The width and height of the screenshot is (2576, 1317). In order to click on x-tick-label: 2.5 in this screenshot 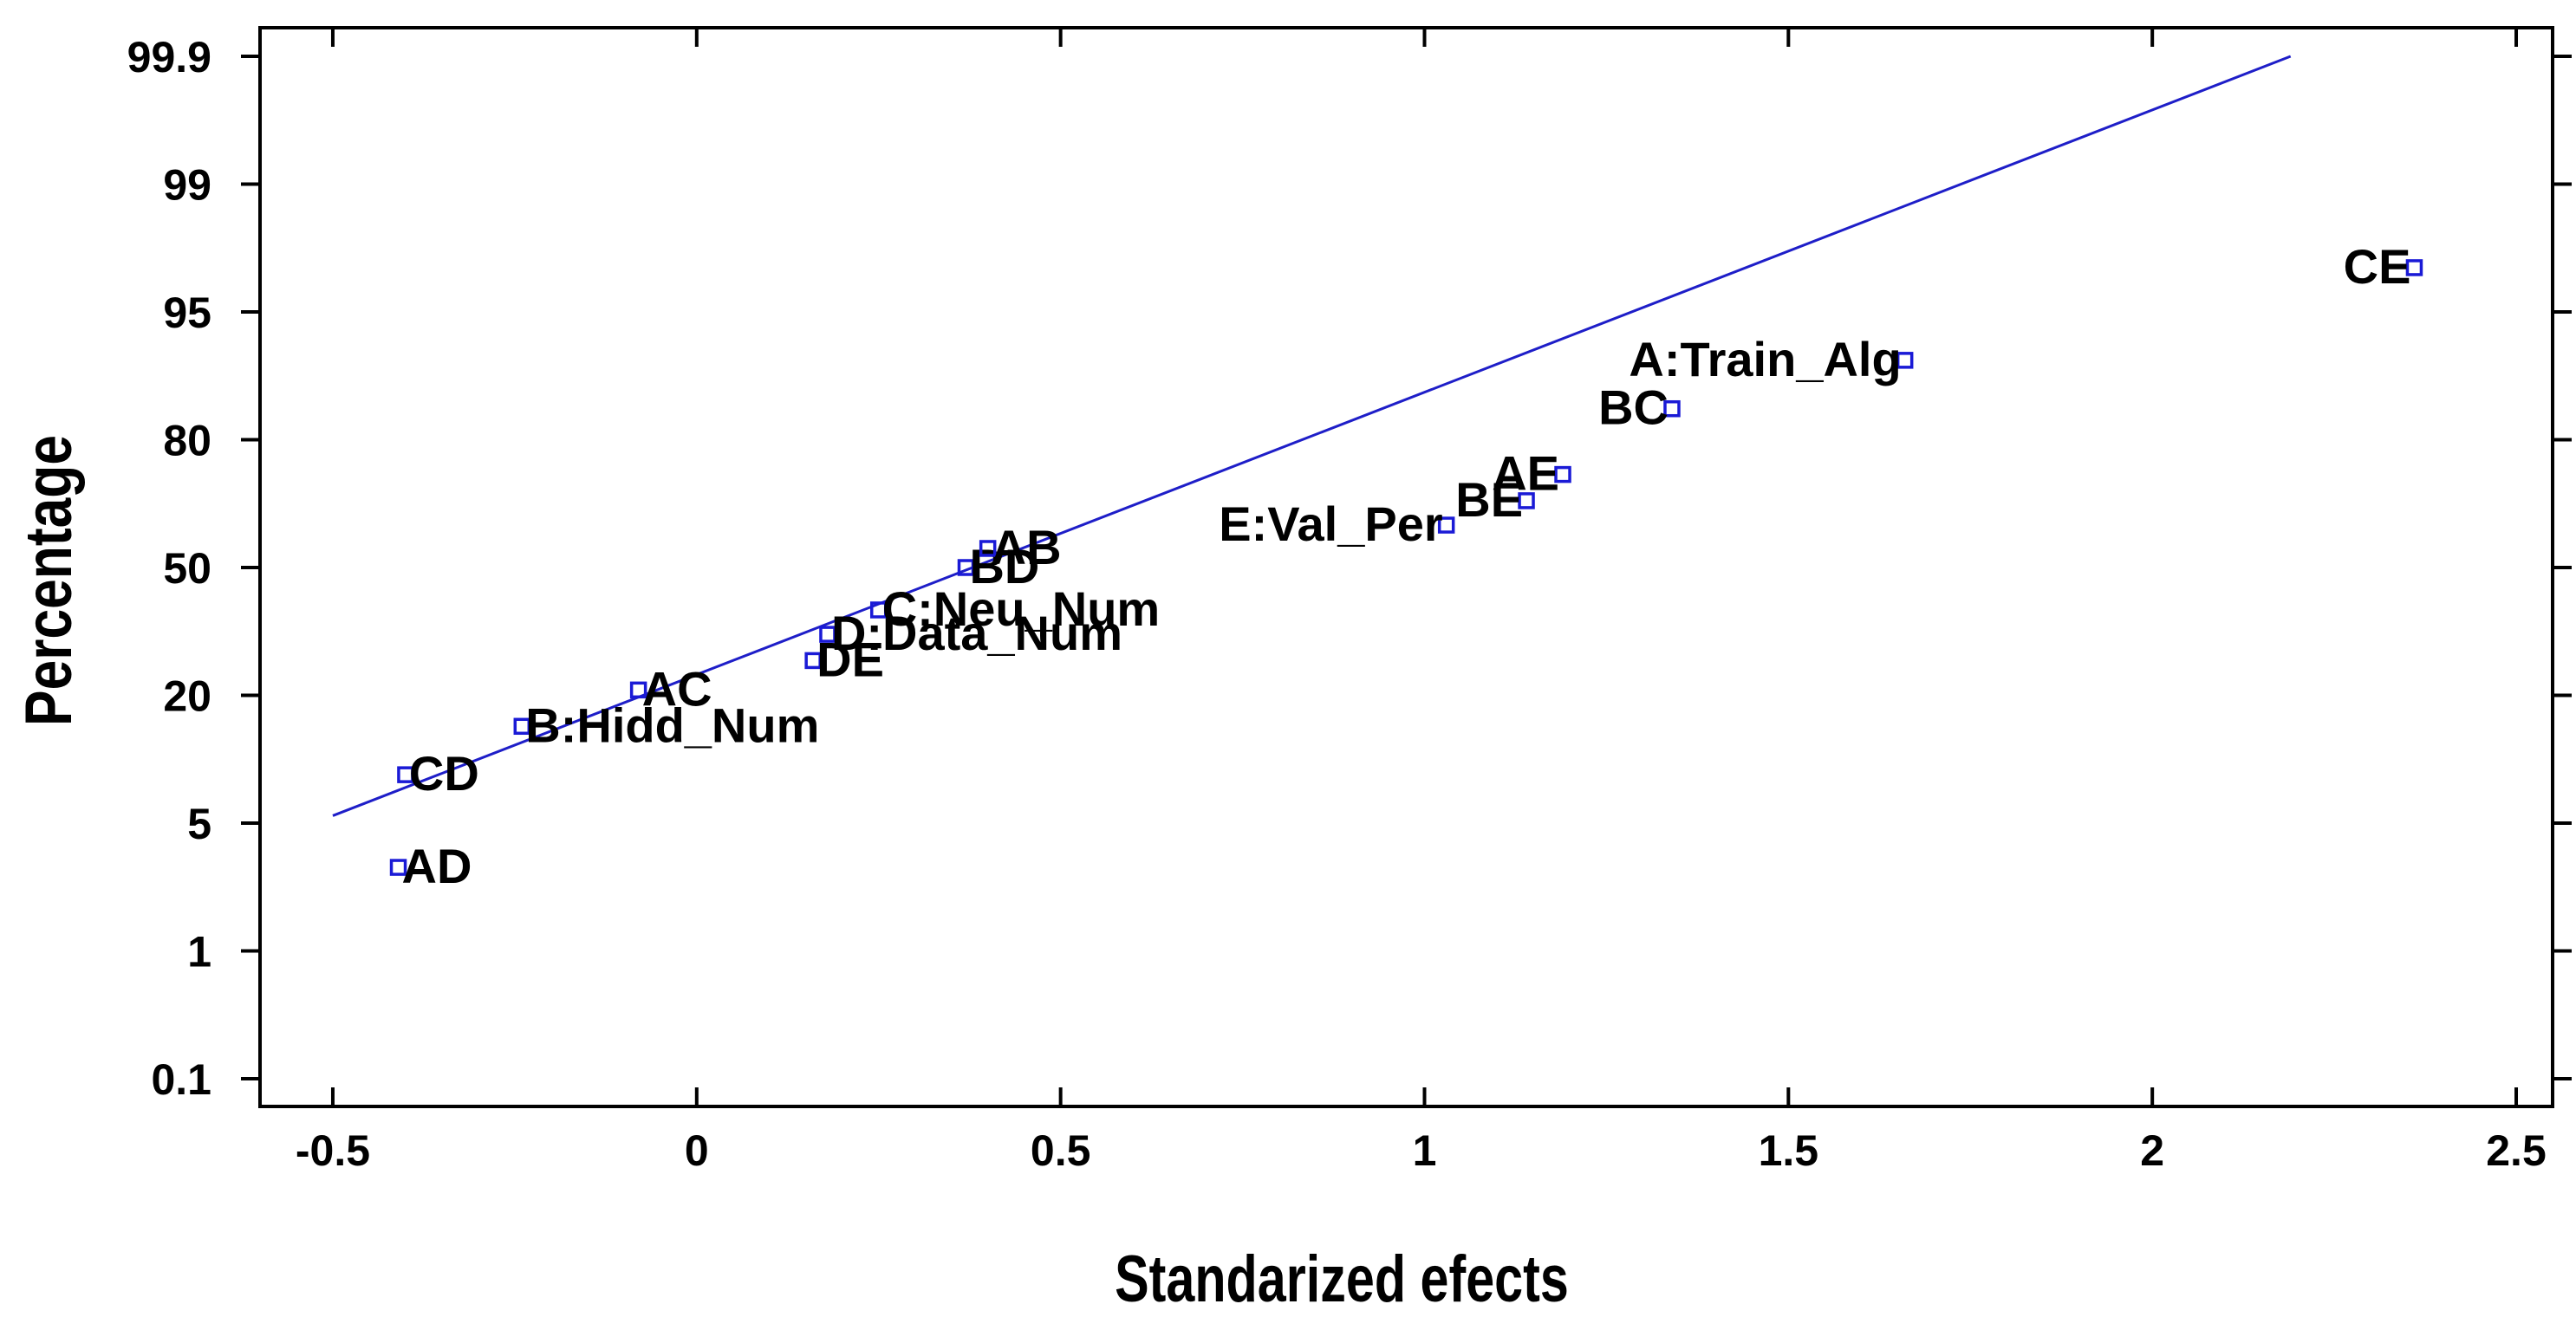, I will do `click(2516, 1150)`.